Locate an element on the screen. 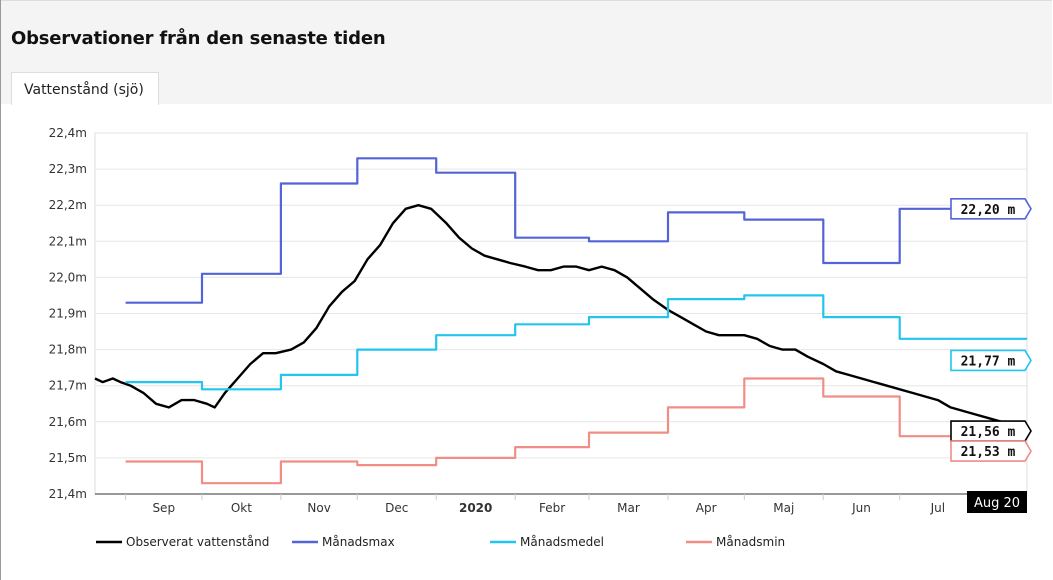 The height and width of the screenshot is (580, 1053). x-tick-label: Mar is located at coordinates (628, 508).